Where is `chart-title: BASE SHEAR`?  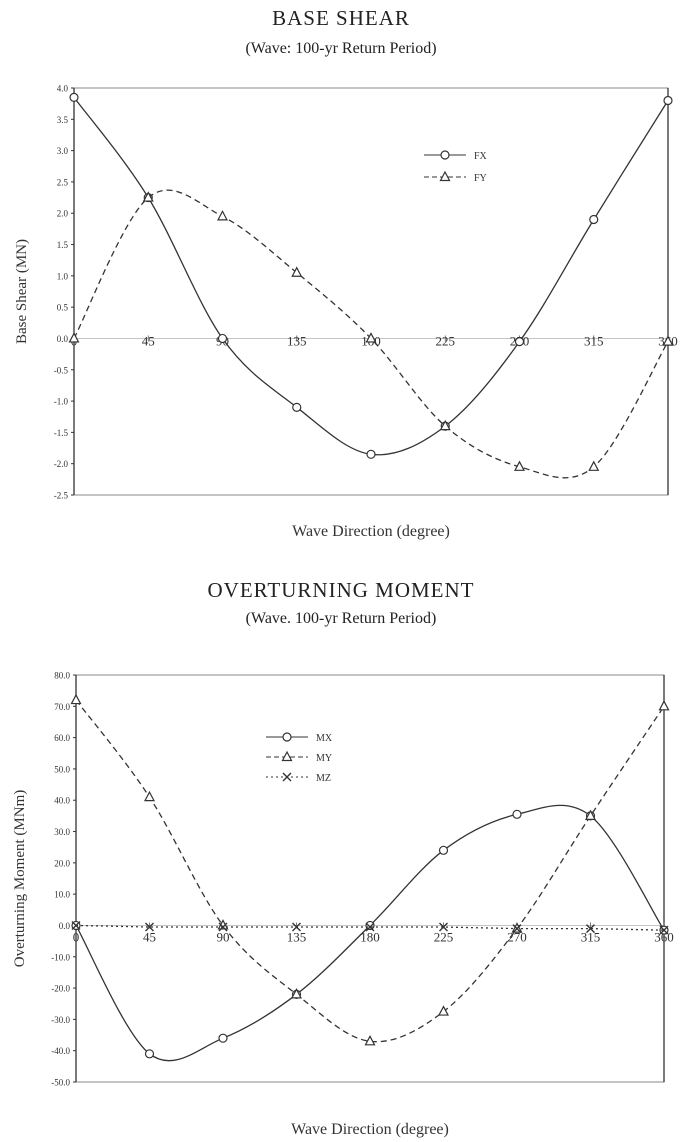 chart-title: BASE SHEAR is located at coordinates (341, 18).